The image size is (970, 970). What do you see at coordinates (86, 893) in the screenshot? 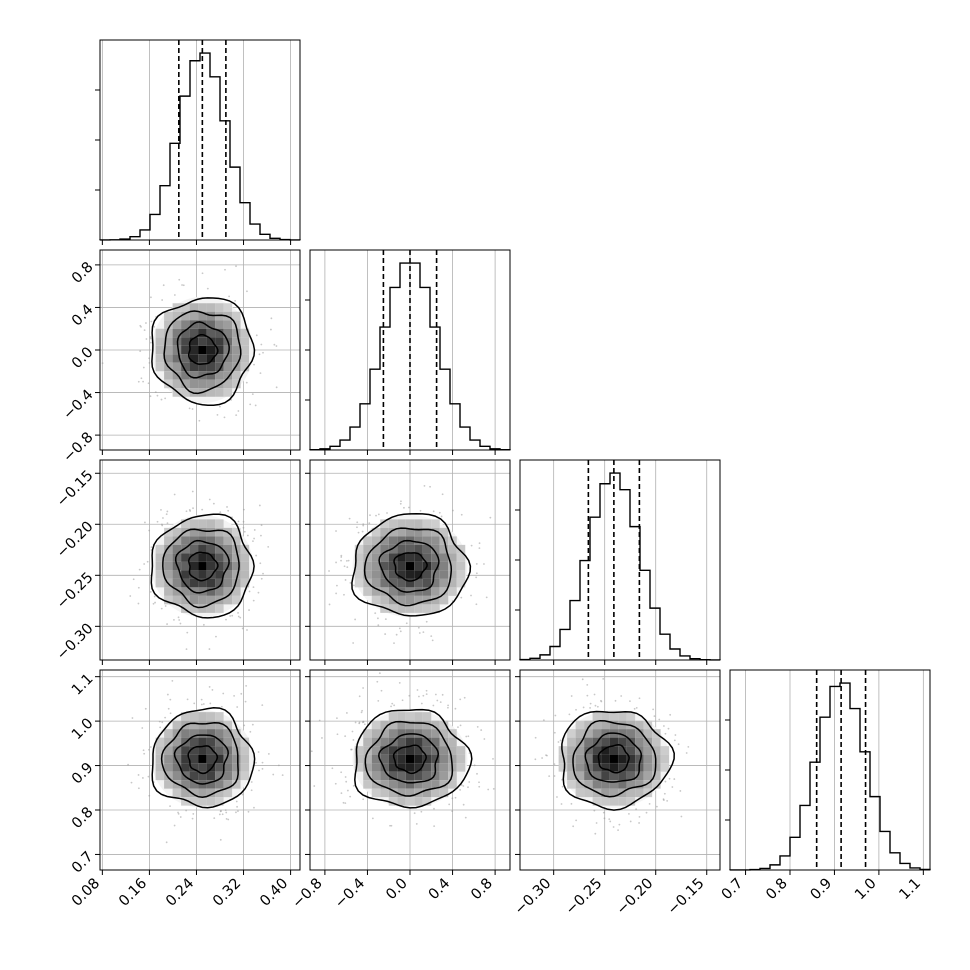
I see `x-tick-label: 0.08` at bounding box center [86, 893].